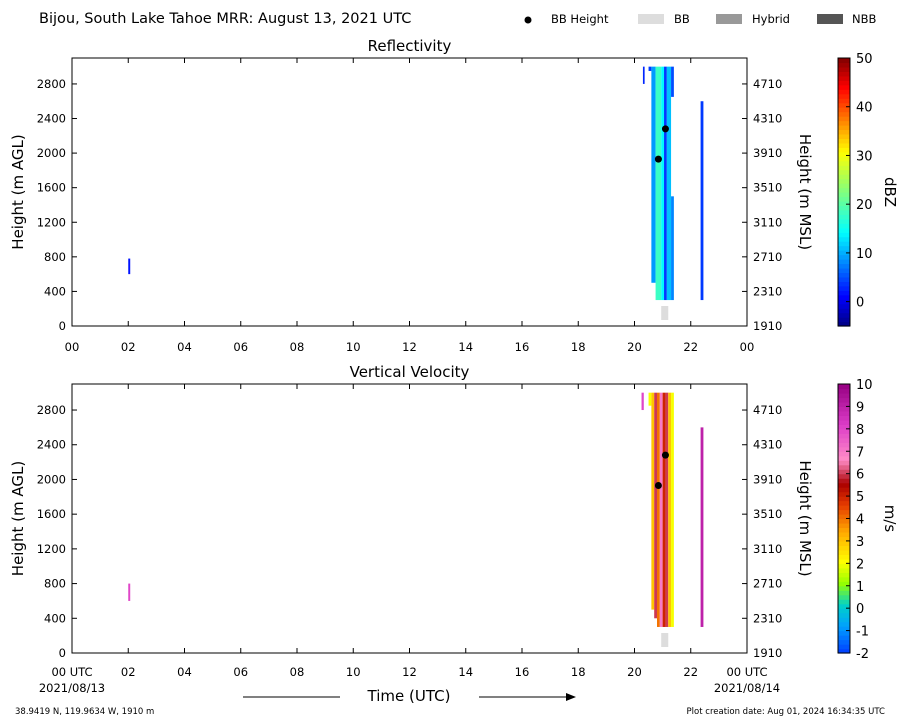  I want to click on y2-tick-label: 3910, so click(767, 479).